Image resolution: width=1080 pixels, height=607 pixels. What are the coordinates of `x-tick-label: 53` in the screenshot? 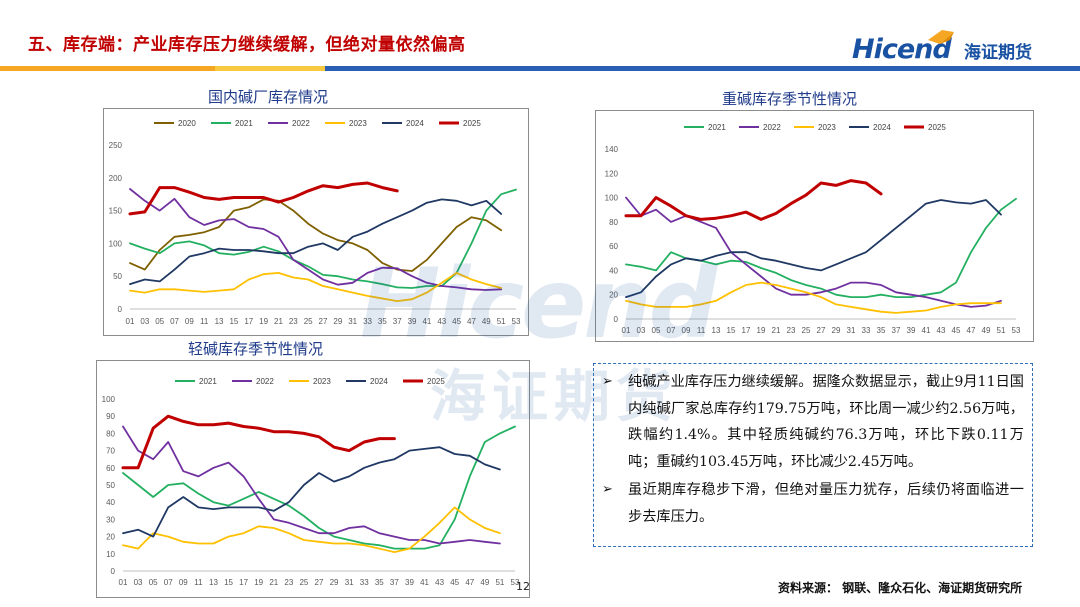 It's located at (515, 582).